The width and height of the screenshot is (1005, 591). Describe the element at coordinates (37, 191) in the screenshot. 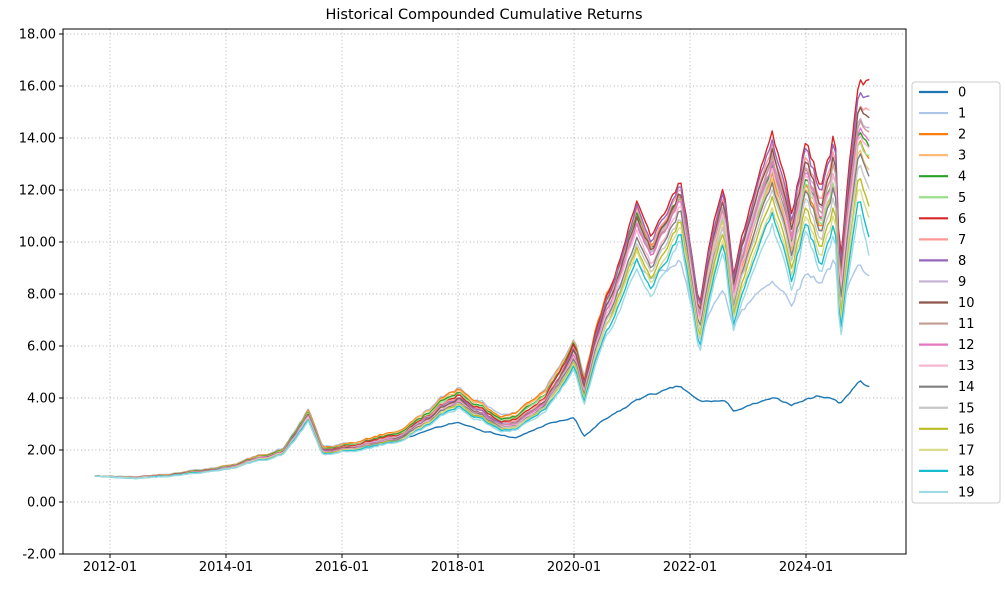

I see `y-tick-label: 12.00` at that location.